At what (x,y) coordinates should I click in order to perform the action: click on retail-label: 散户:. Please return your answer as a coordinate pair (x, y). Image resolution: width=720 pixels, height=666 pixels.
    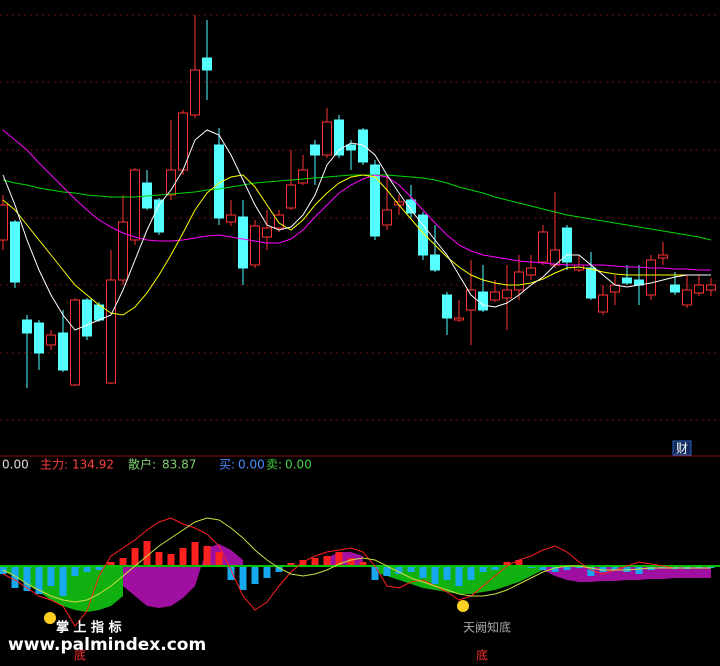
    Looking at the image, I should click on (142, 464).